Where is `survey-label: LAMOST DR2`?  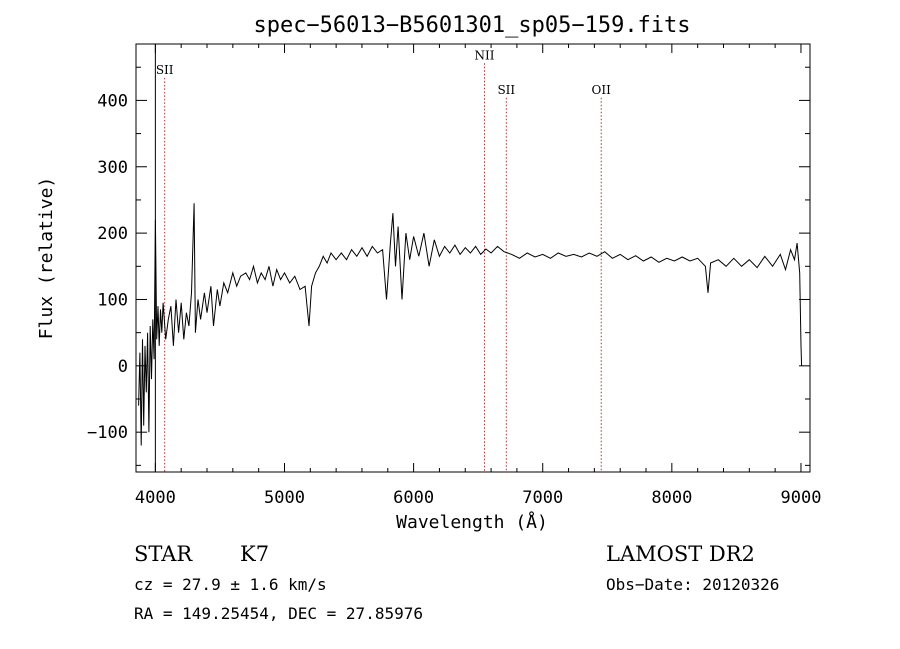 survey-label: LAMOST DR2 is located at coordinates (680, 554).